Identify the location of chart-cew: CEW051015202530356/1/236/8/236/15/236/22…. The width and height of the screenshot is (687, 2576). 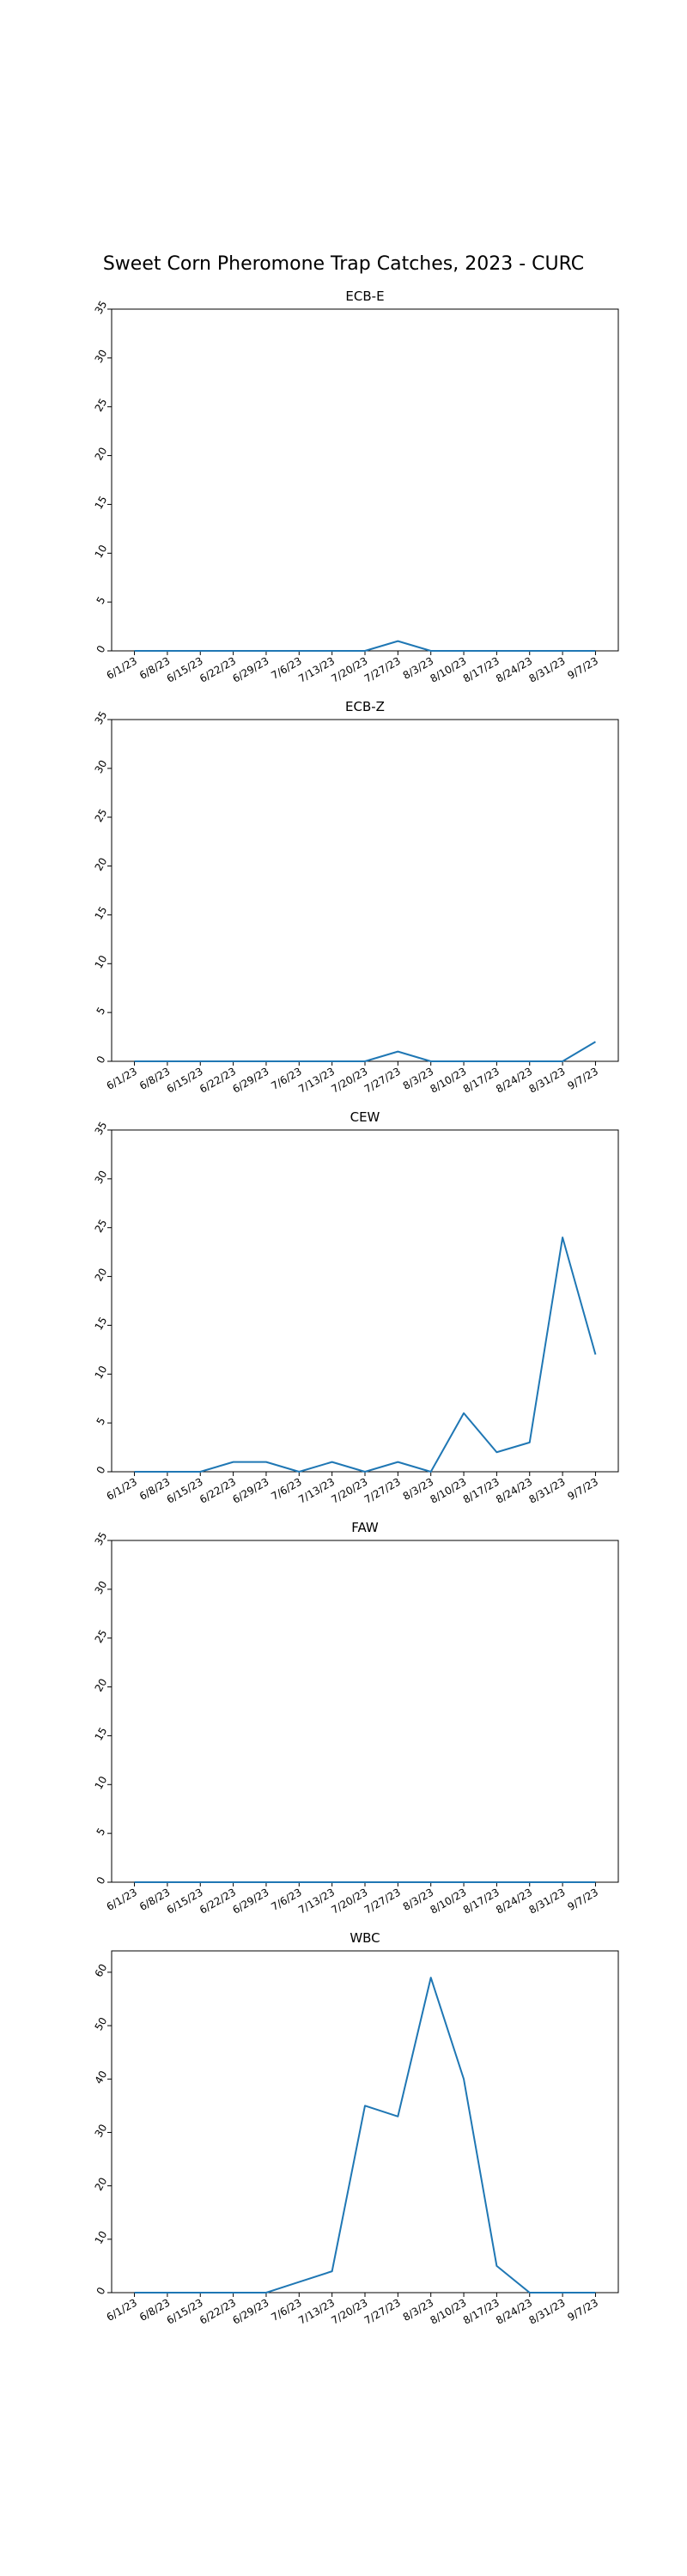
(356, 1308).